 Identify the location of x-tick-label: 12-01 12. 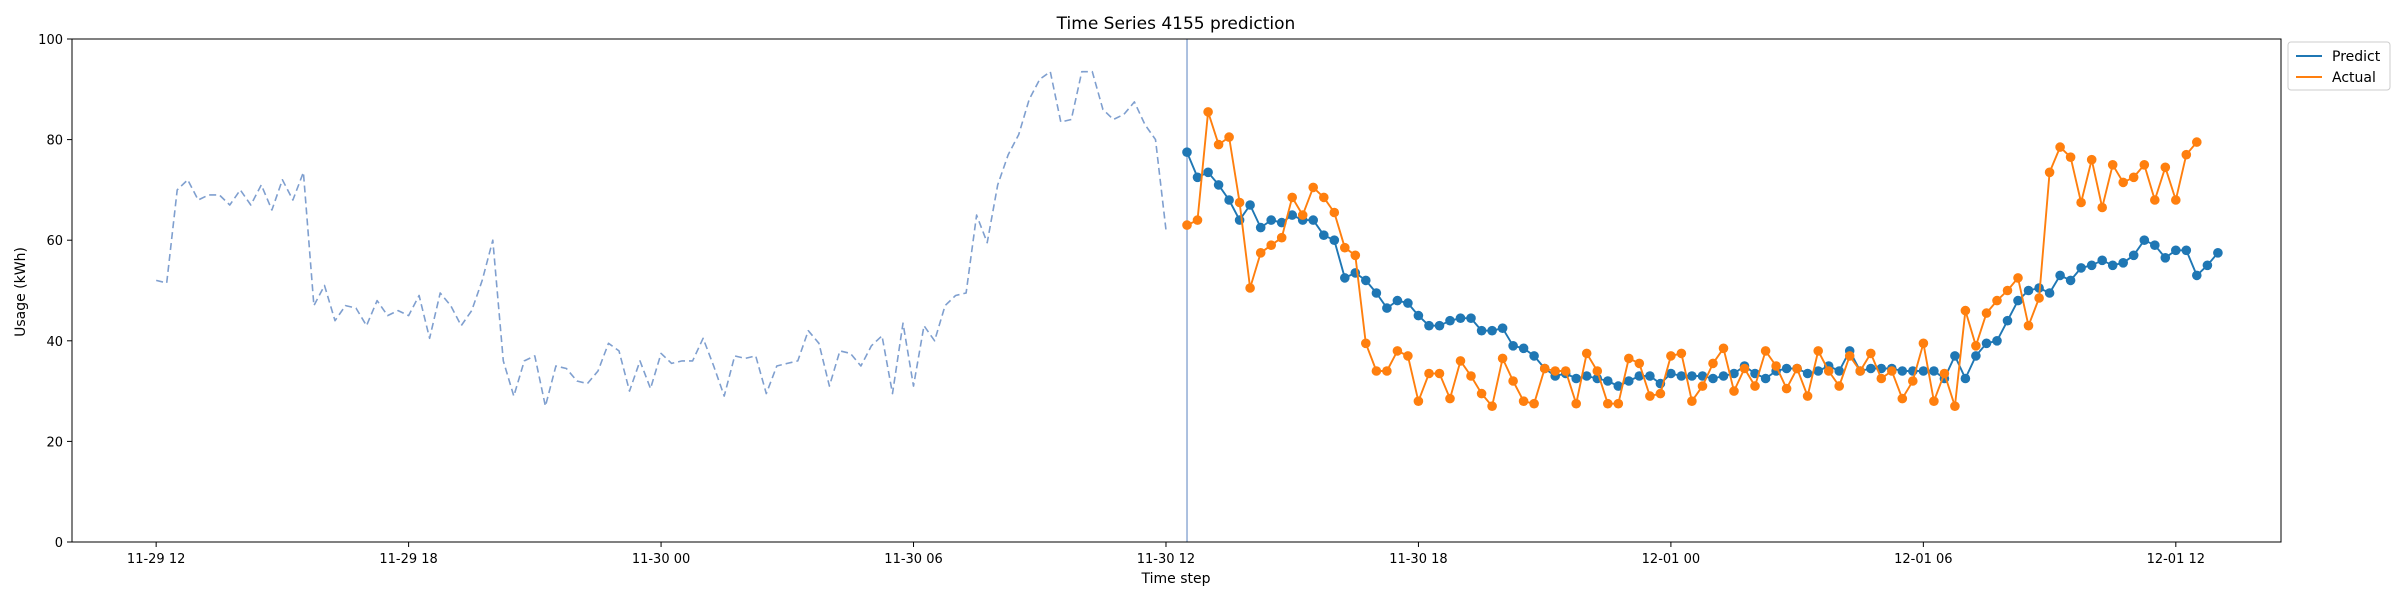
(2176, 559).